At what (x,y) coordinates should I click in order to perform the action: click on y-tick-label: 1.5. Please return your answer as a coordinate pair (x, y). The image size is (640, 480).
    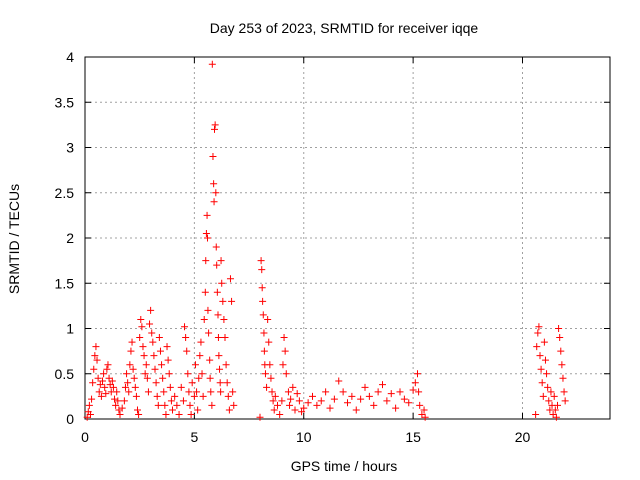
    Looking at the image, I should click on (65, 283).